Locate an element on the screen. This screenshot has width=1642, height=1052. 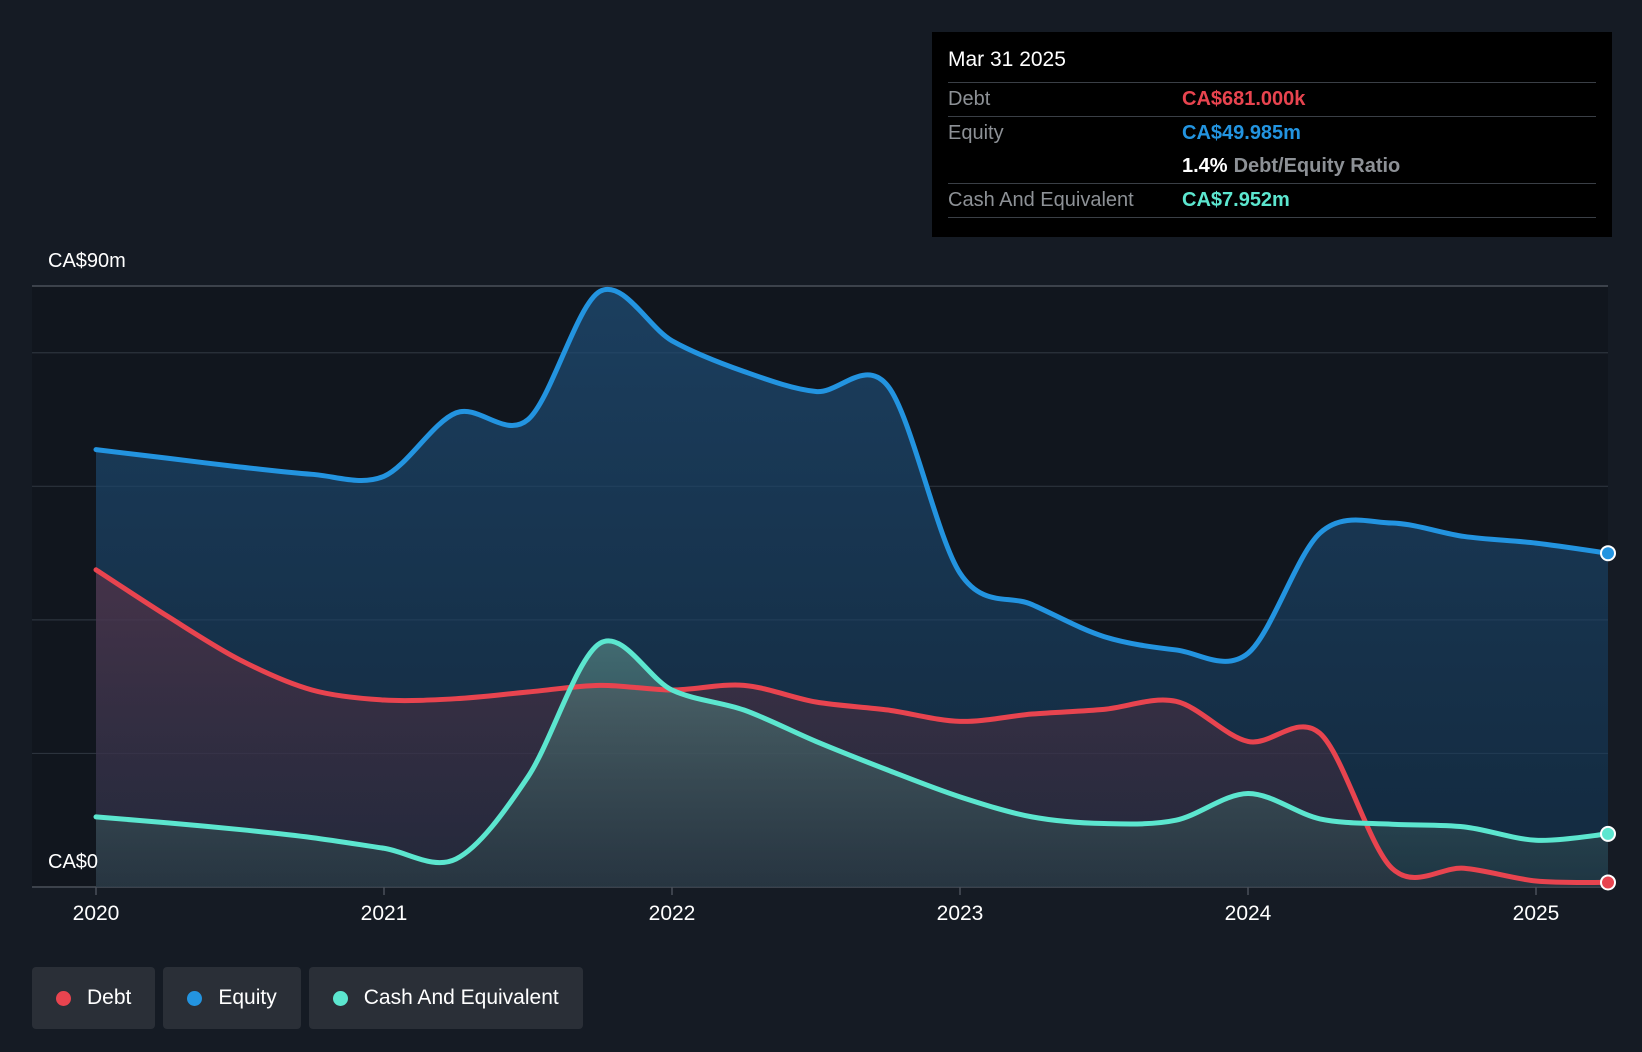
x-tick-label: 2023 is located at coordinates (960, 913).